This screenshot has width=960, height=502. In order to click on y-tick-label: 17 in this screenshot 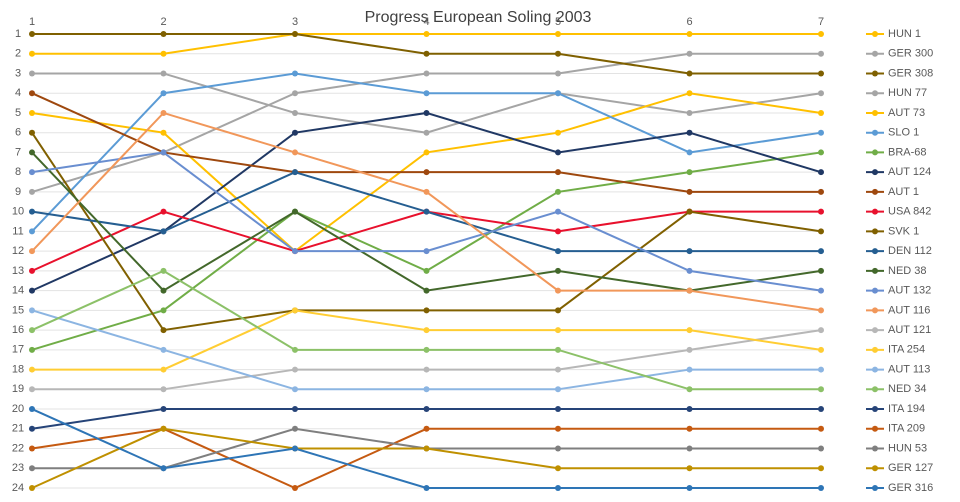, I will do `click(18, 350)`.